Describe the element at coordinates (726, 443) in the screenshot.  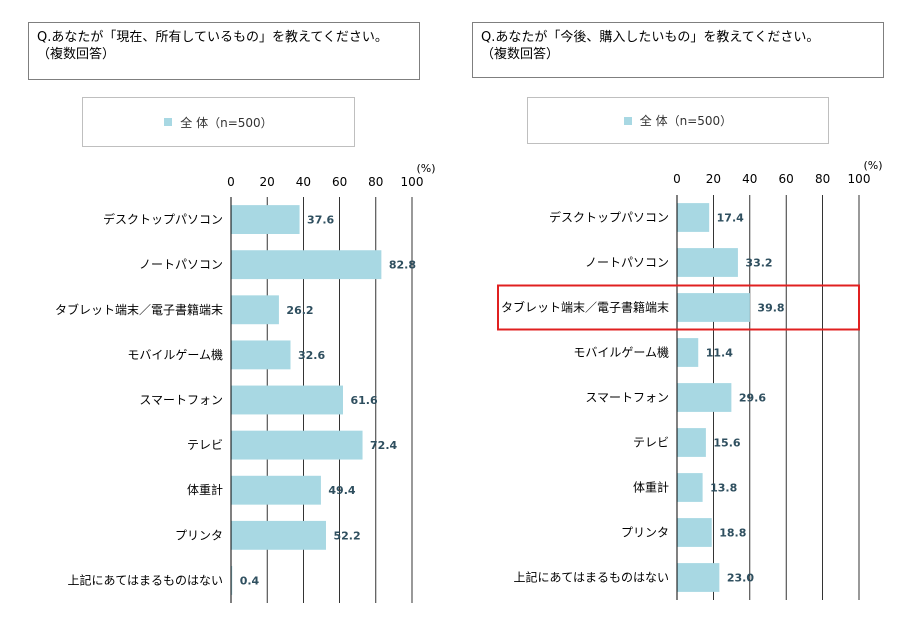
I see `data-label: 15.6` at that location.